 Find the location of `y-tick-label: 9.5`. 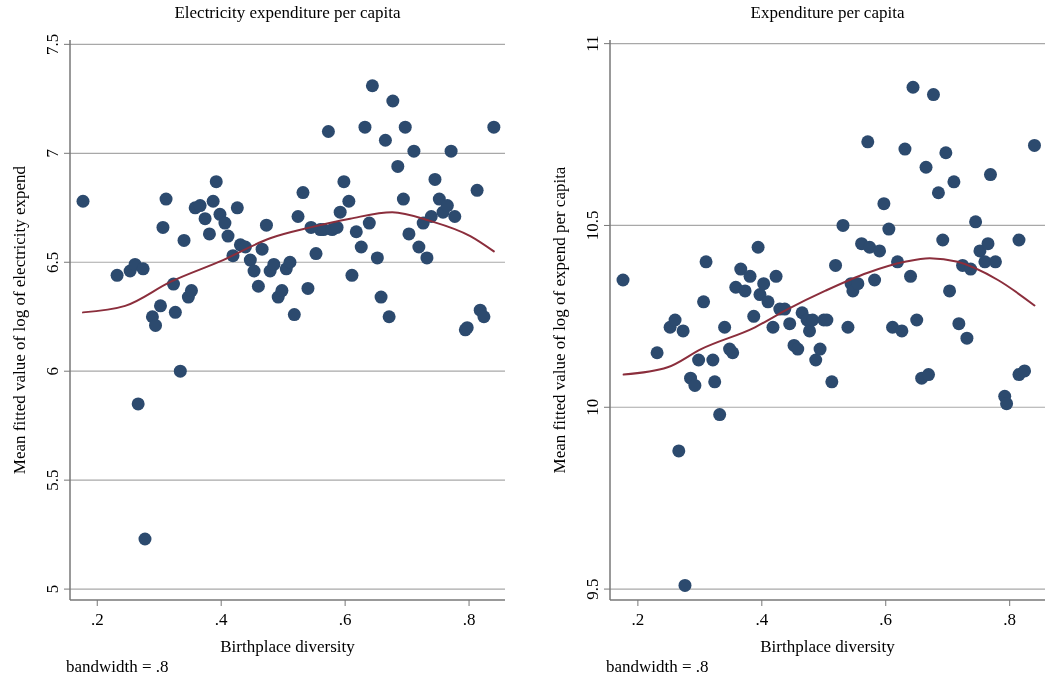

y-tick-label: 9.5 is located at coordinates (592, 589).